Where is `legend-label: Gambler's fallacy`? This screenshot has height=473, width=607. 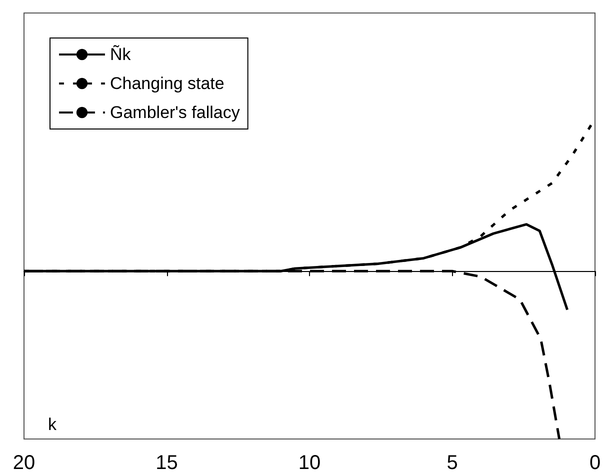 legend-label: Gambler's fallacy is located at coordinates (175, 112).